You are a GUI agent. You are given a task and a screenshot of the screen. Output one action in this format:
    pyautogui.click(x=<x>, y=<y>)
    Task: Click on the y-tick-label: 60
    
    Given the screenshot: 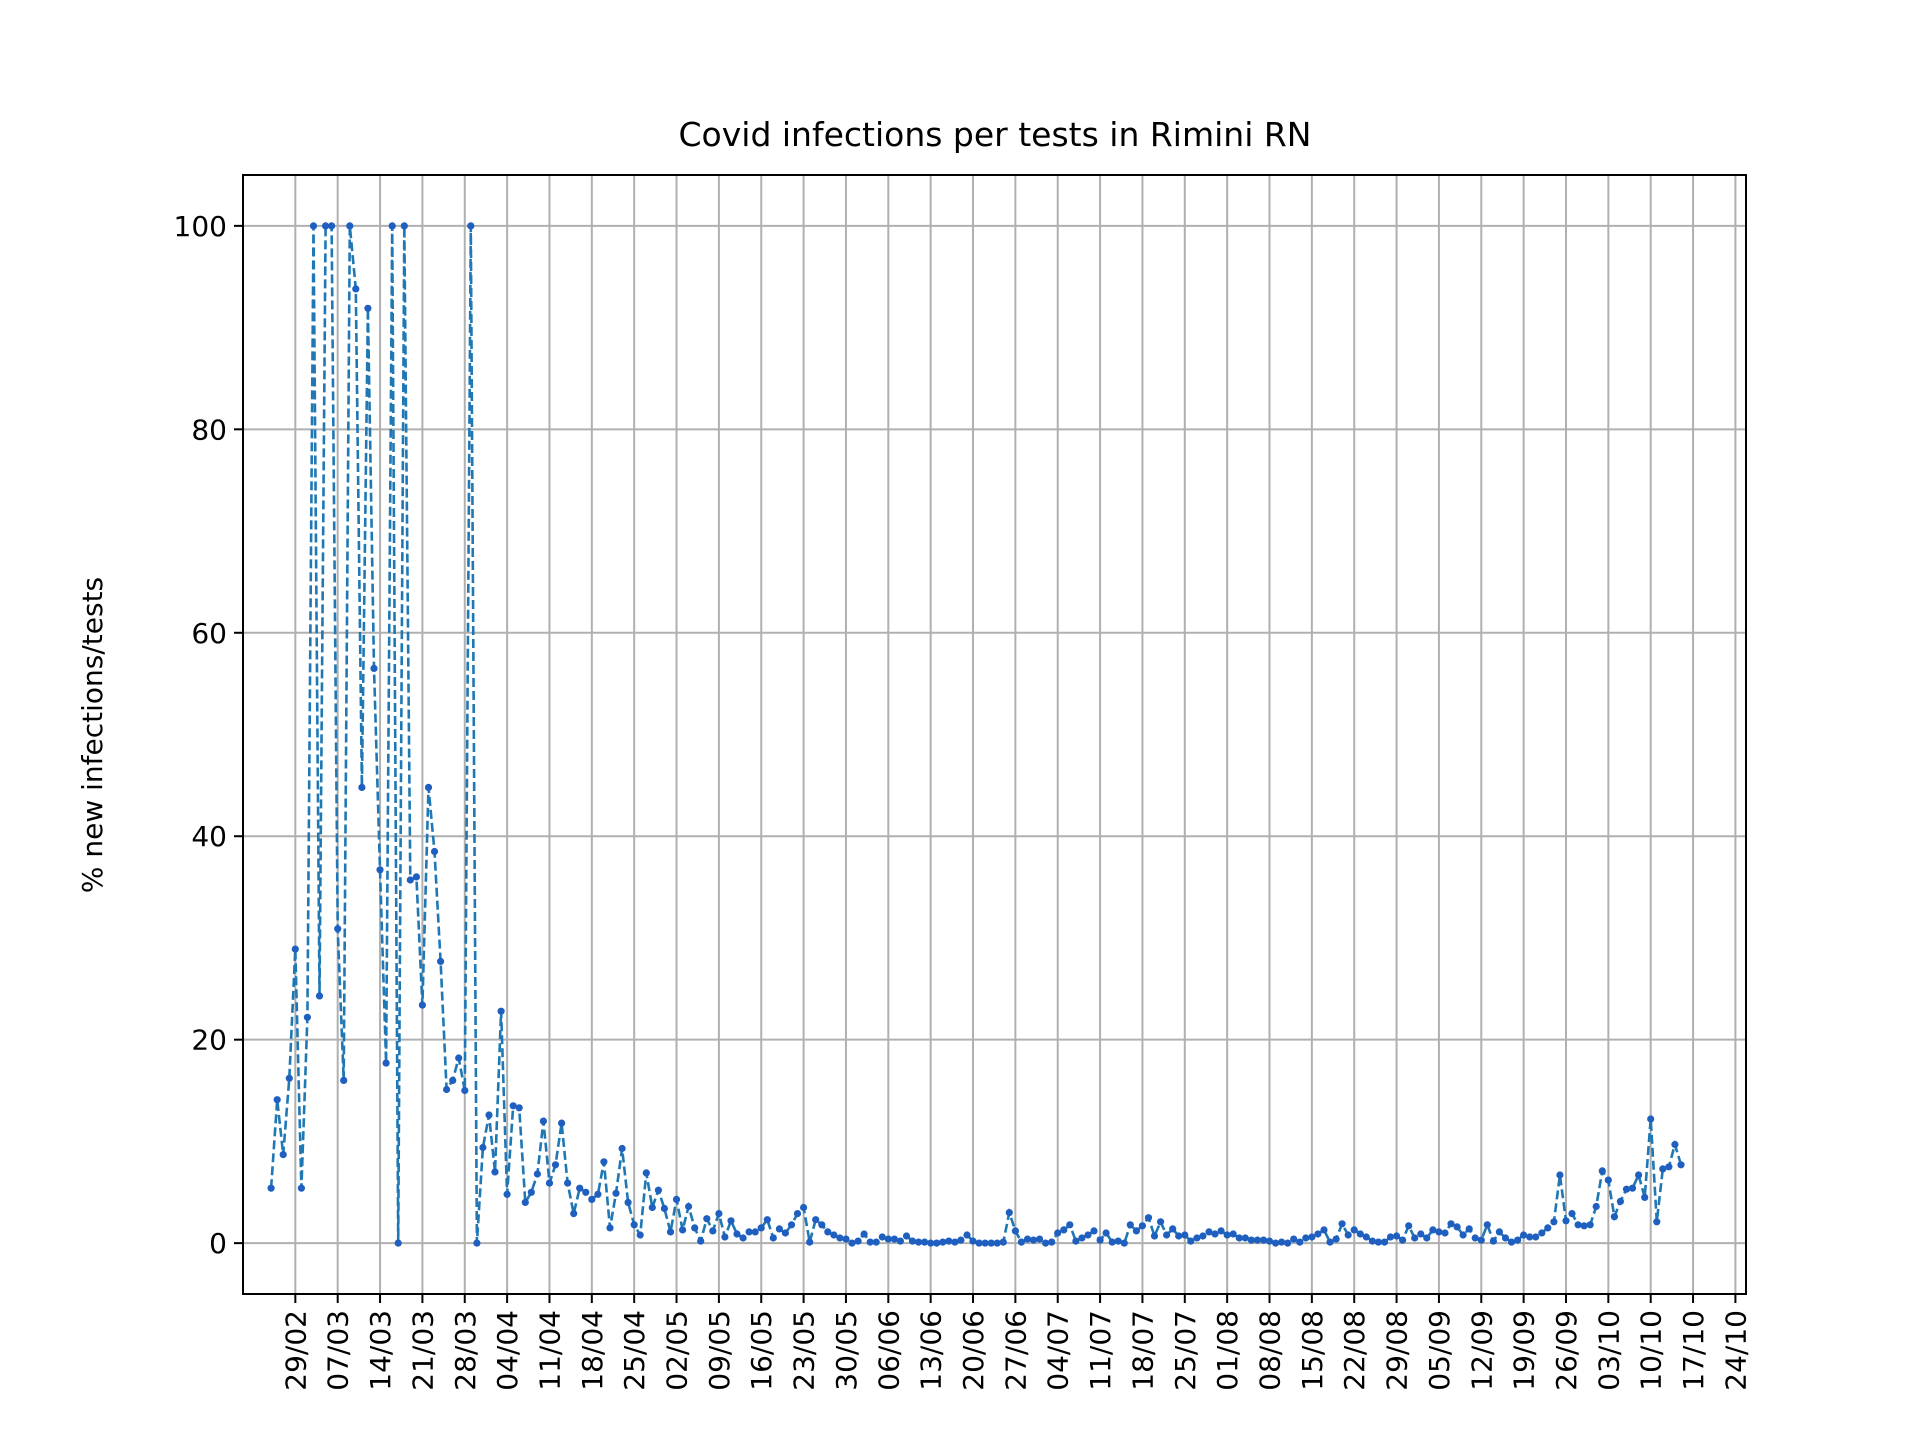 What is the action you would take?
    pyautogui.click(x=209, y=633)
    